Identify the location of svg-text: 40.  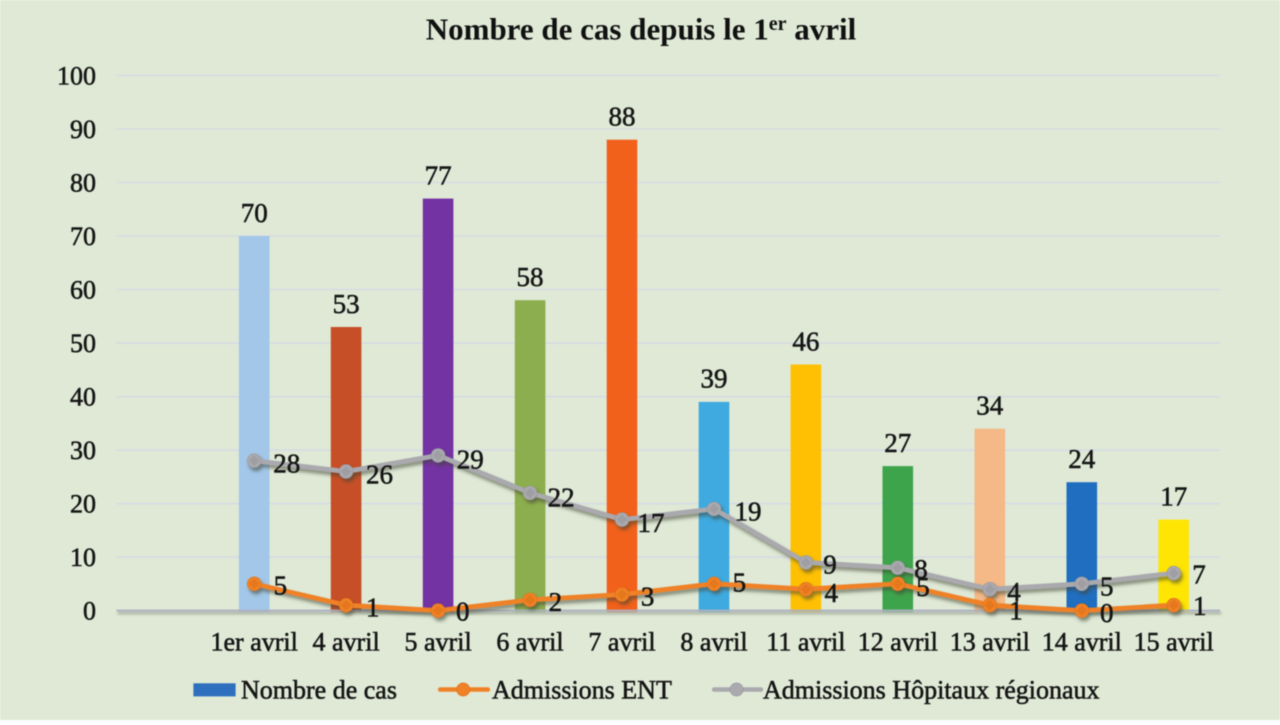
(83, 397).